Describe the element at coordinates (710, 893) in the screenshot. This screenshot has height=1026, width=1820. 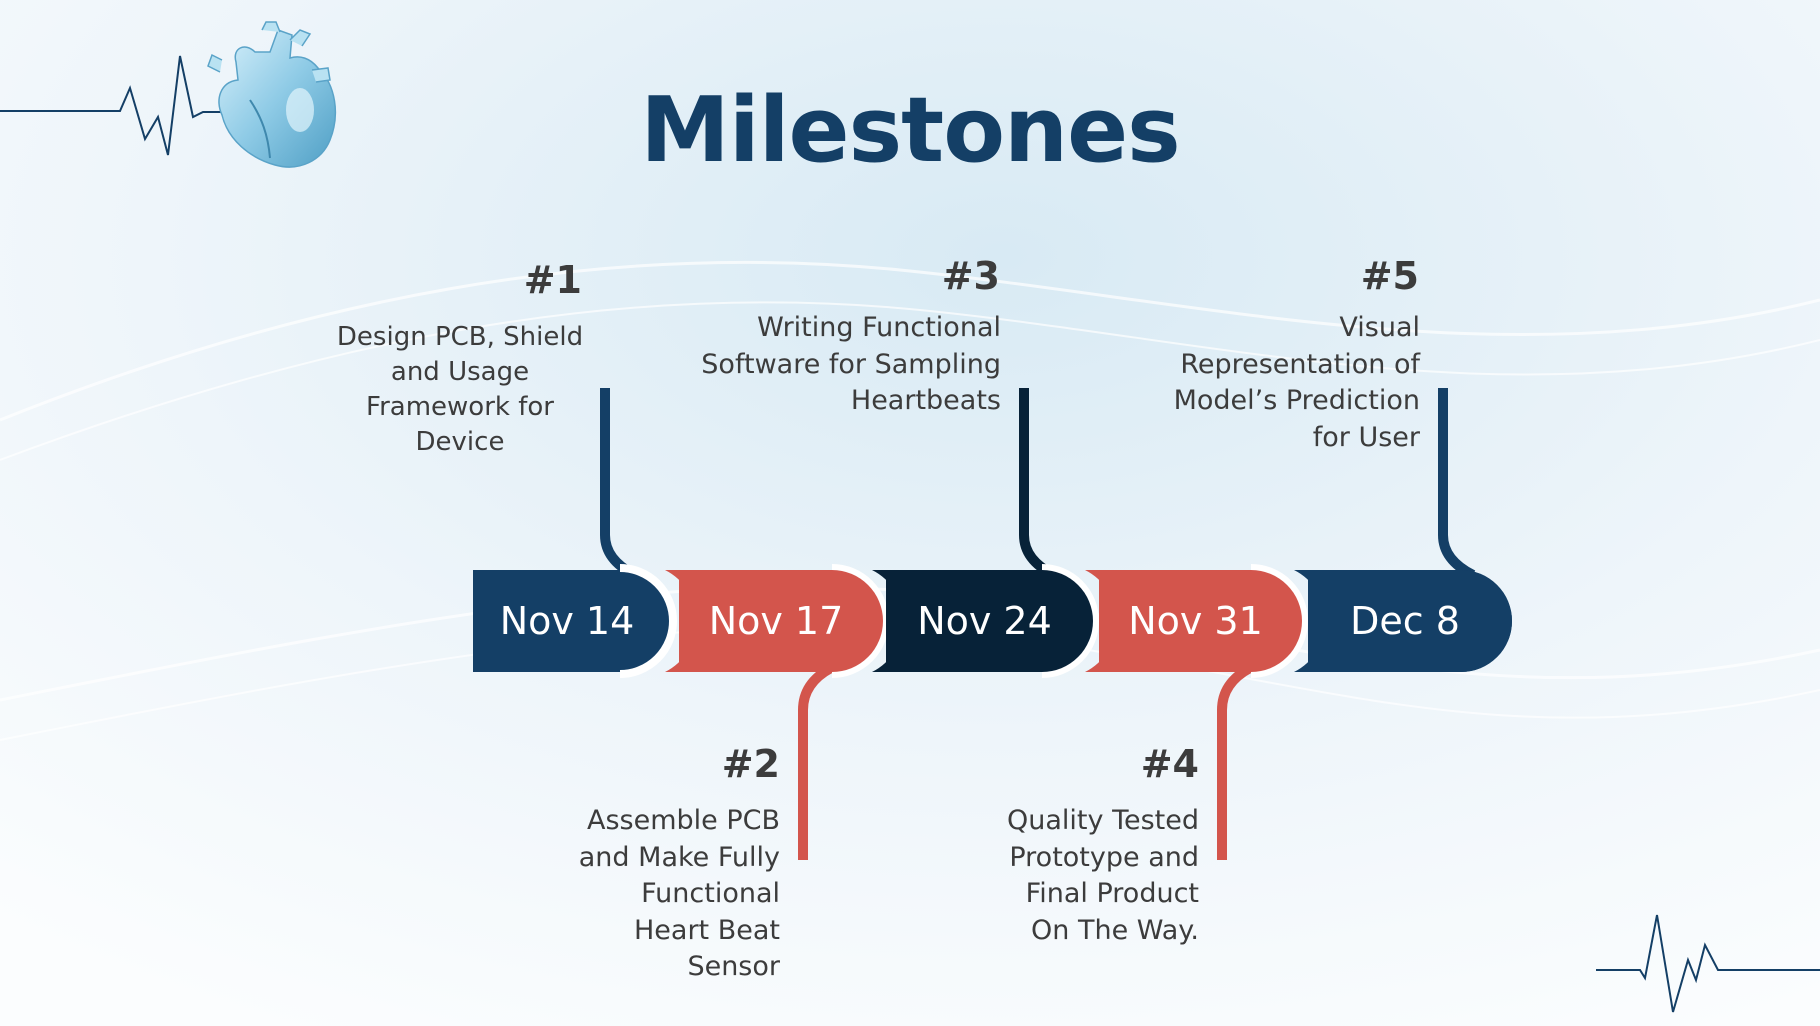
I see `description-line: Functional` at that location.